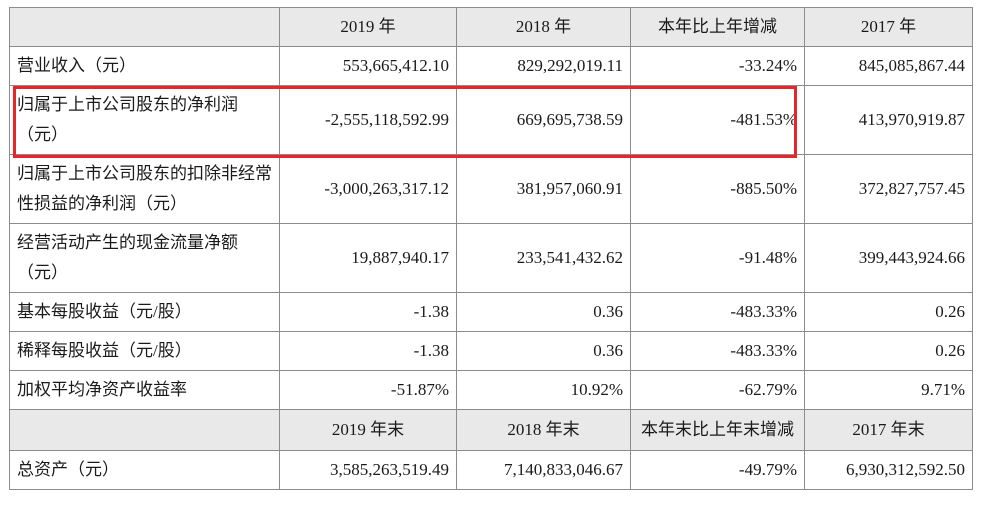  I want to click on header-cell-2019: 2019 年, so click(368, 27).